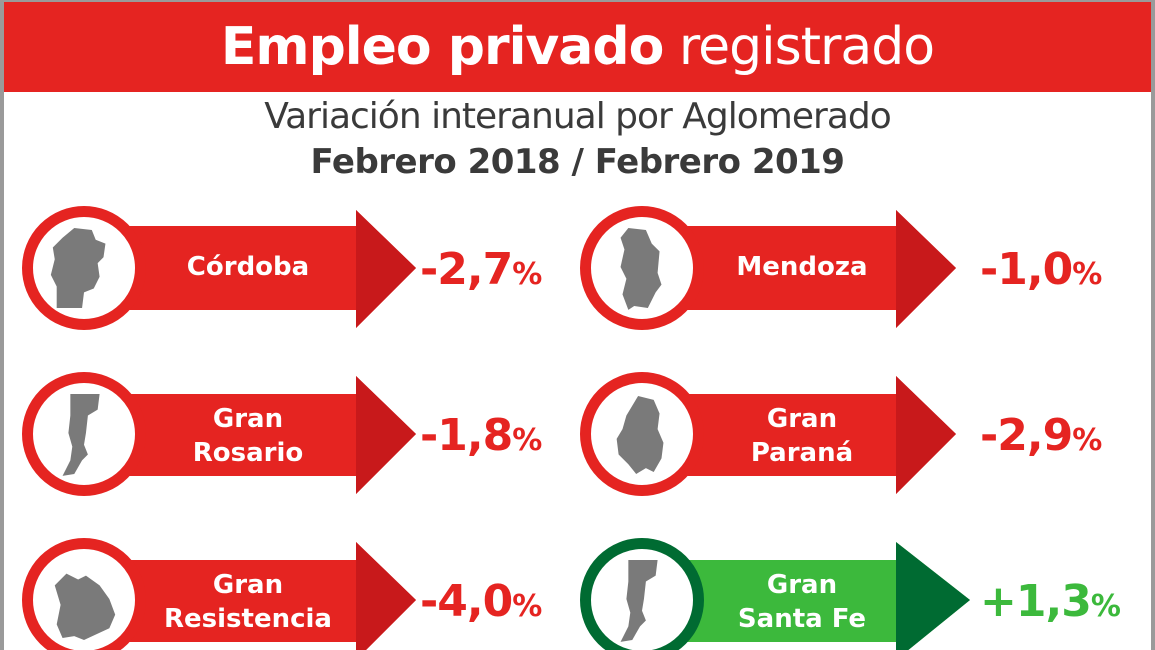  Describe the element at coordinates (78, 268) in the screenshot. I see `cordoba-map-icon` at that location.